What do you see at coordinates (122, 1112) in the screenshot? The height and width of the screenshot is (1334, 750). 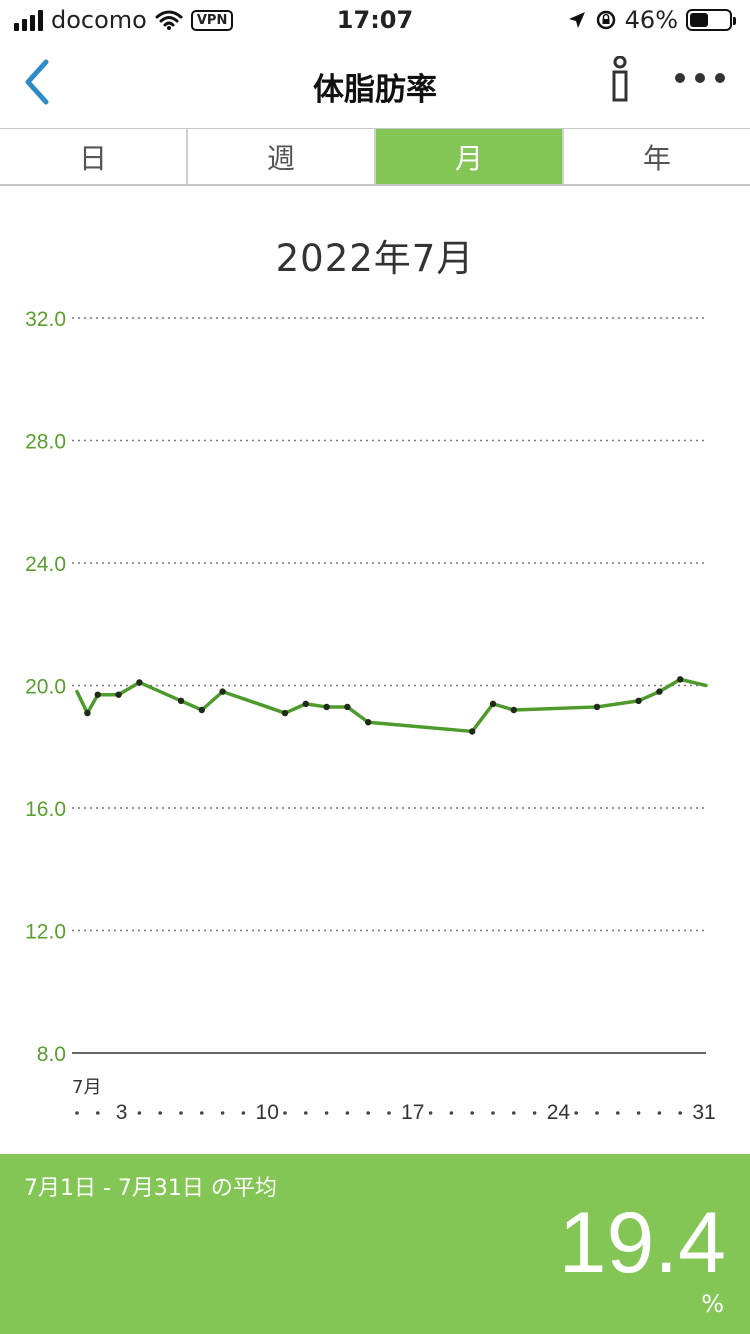 I see `x-tick-label: 3` at bounding box center [122, 1112].